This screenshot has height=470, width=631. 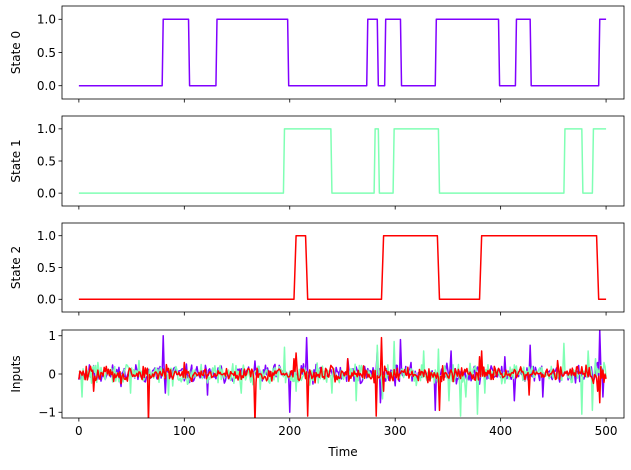 What do you see at coordinates (395, 431) in the screenshot?
I see `x-tick-label: 300` at bounding box center [395, 431].